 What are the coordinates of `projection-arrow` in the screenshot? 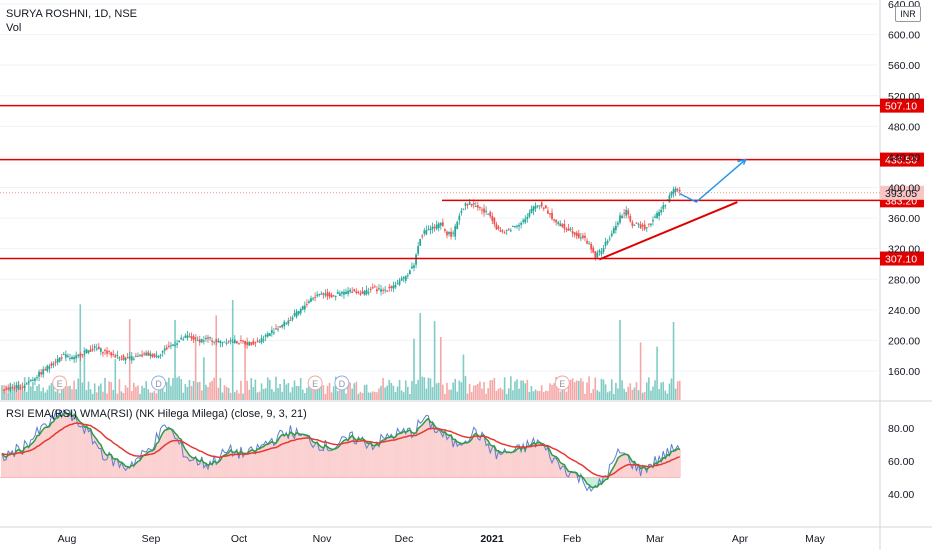 It's located at (713, 181).